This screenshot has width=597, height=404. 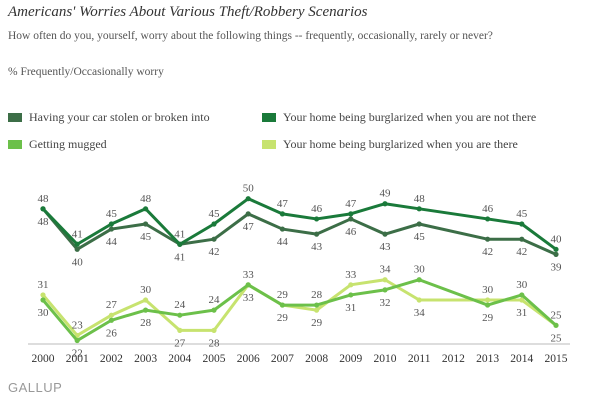 What do you see at coordinates (420, 199) in the screenshot?
I see `data-label-home-not-there-2011: 48` at bounding box center [420, 199].